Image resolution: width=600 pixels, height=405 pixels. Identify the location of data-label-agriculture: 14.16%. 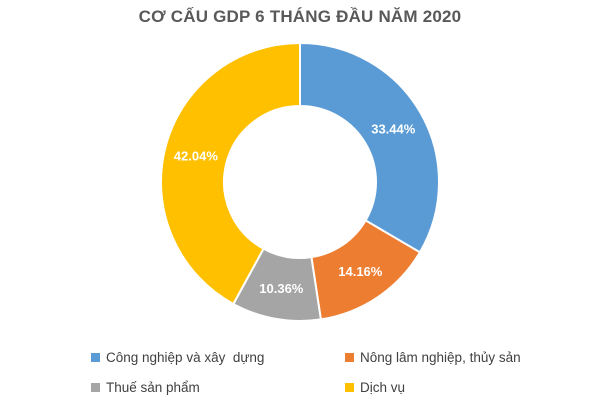
(360, 271).